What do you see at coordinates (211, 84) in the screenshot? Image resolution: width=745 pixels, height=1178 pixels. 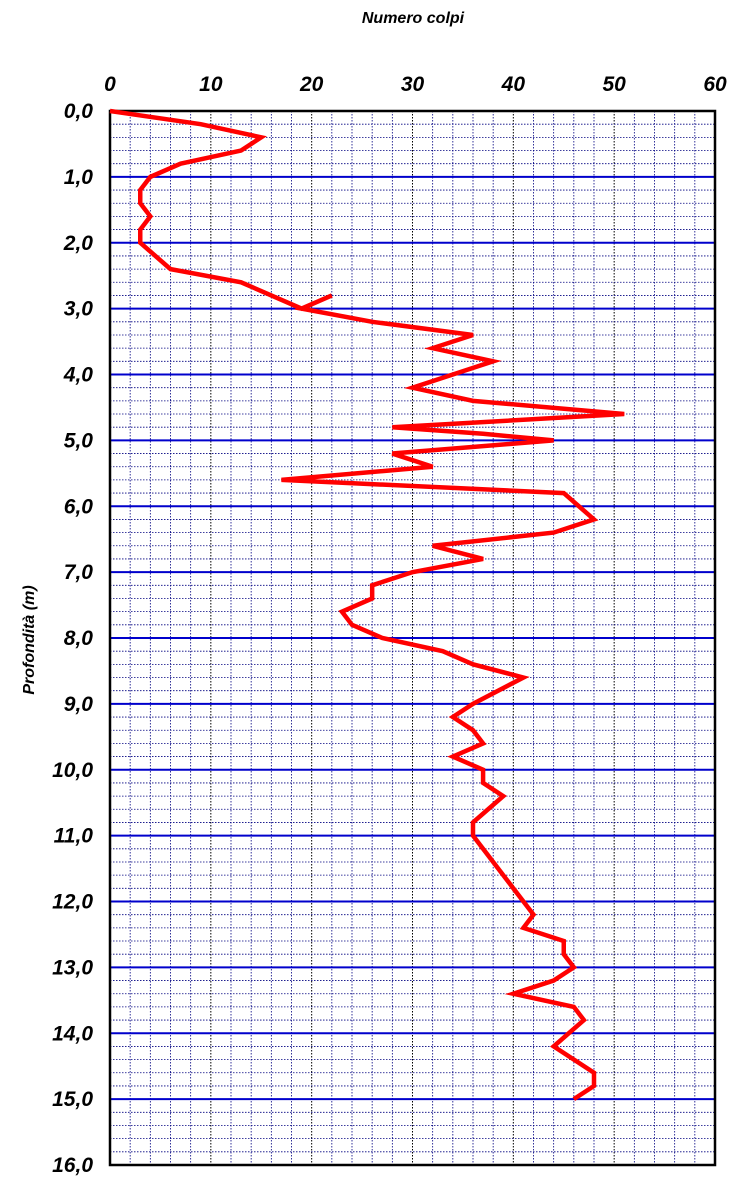 I see `x-tick-label: 10` at bounding box center [211, 84].